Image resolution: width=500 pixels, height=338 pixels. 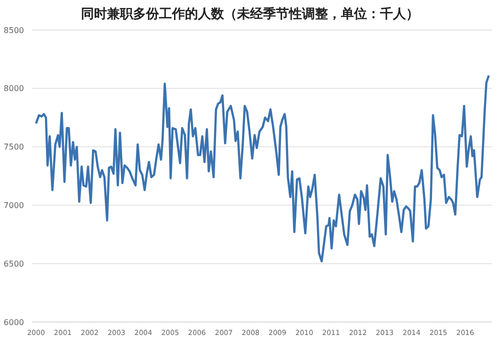 What do you see at coordinates (14, 147) in the screenshot?
I see `y-tick-label: 7500` at bounding box center [14, 147].